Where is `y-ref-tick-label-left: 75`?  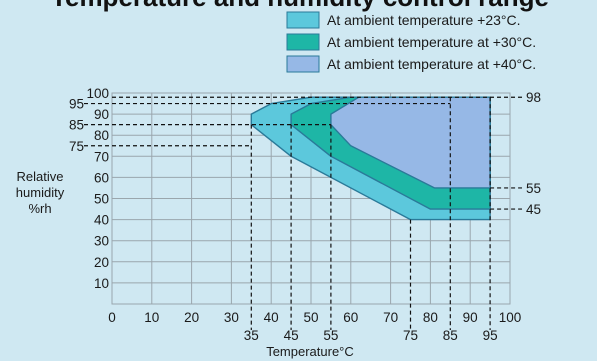 y-ref-tick-label-left: 75 is located at coordinates (76, 146).